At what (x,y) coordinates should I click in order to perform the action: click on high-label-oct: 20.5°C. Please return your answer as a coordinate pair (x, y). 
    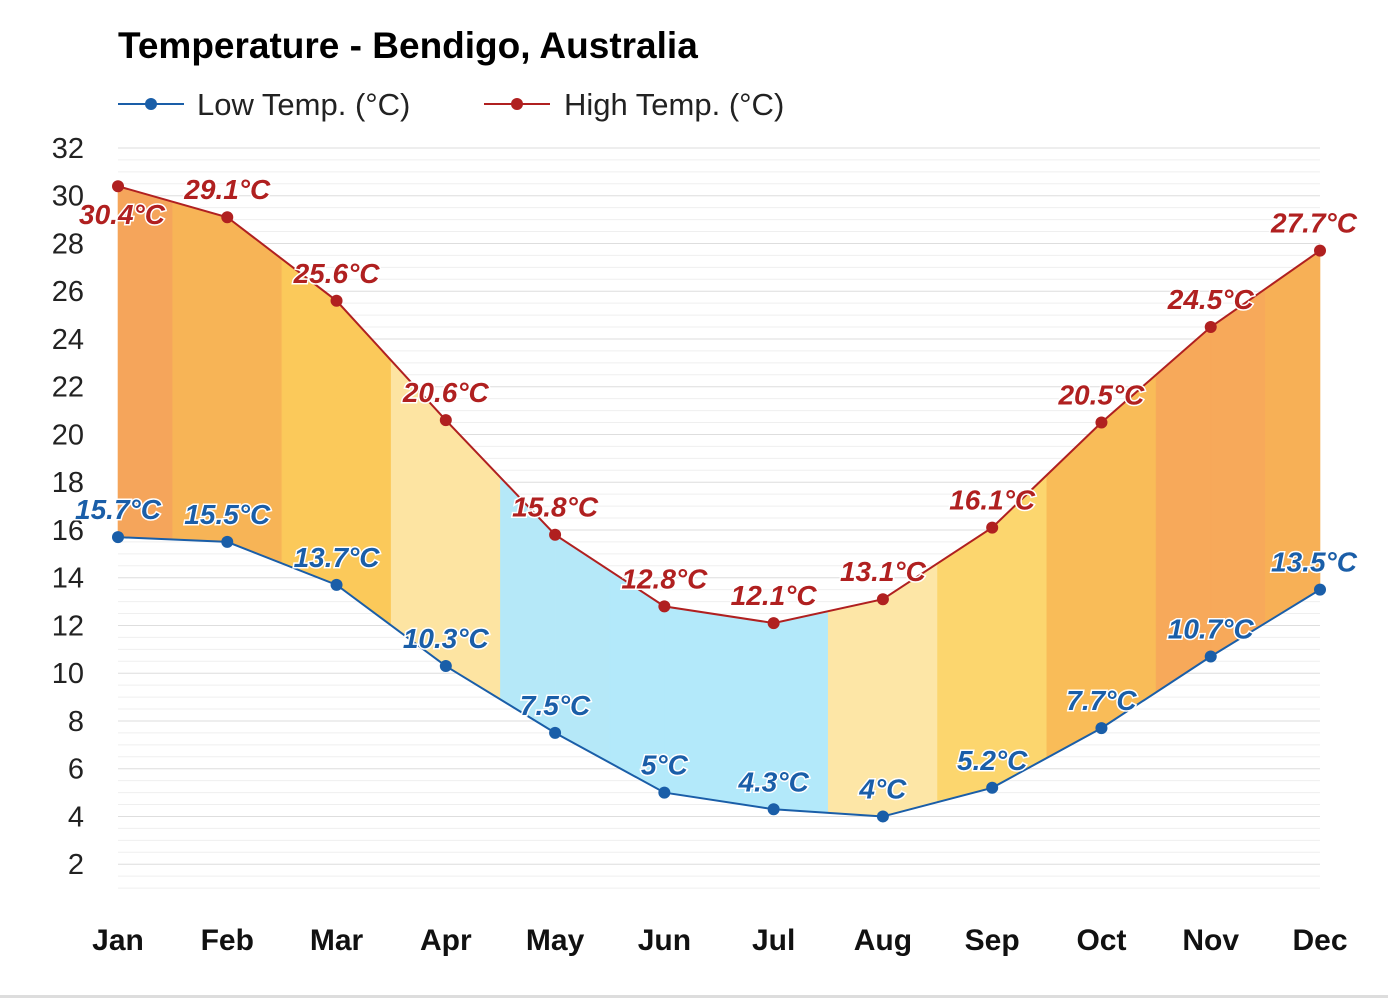
    Looking at the image, I should click on (1101, 395).